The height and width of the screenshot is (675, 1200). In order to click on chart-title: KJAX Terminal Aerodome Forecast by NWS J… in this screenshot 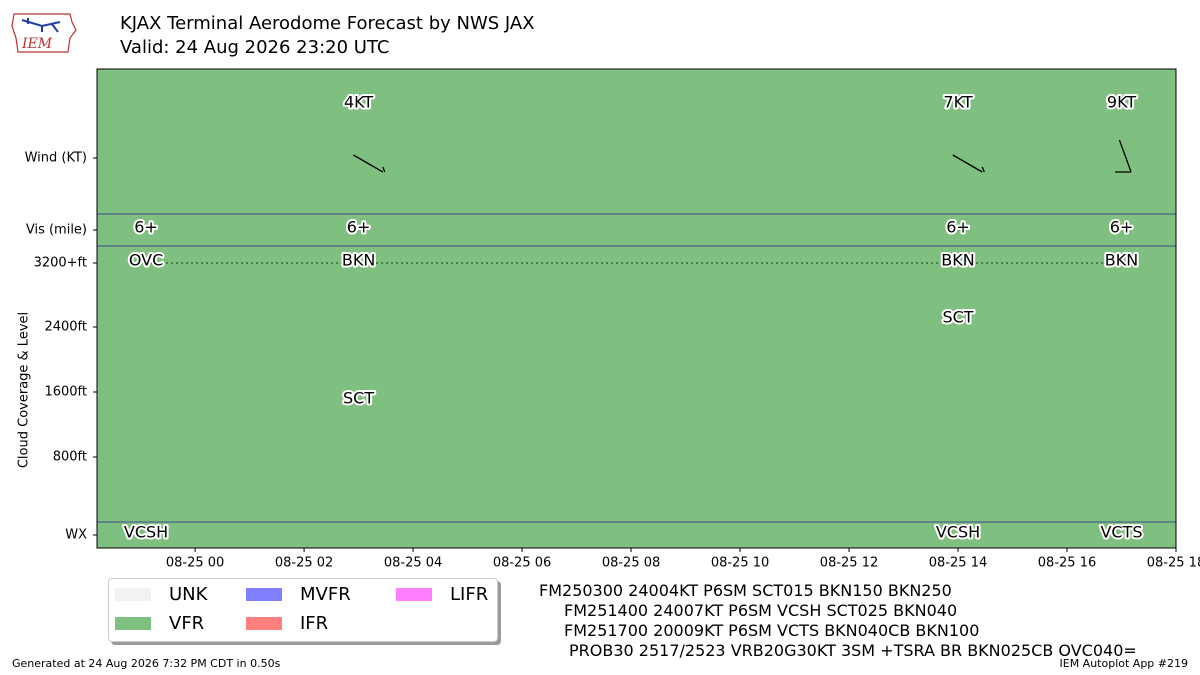, I will do `click(327, 23)`.